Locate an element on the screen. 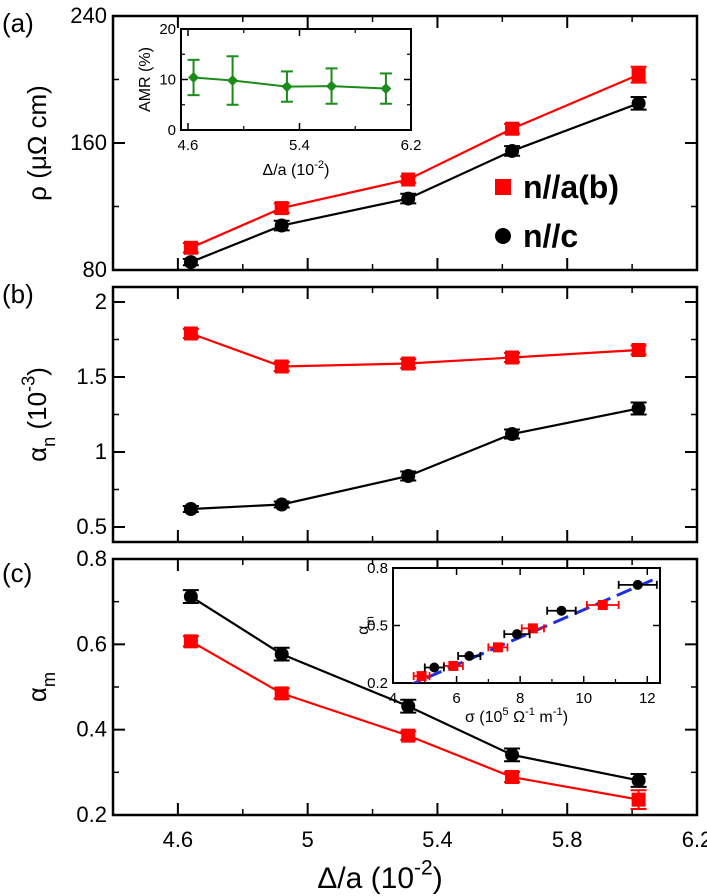 The height and width of the screenshot is (896, 707). panel-c-xtick-label: 5.4 is located at coordinates (437, 839).